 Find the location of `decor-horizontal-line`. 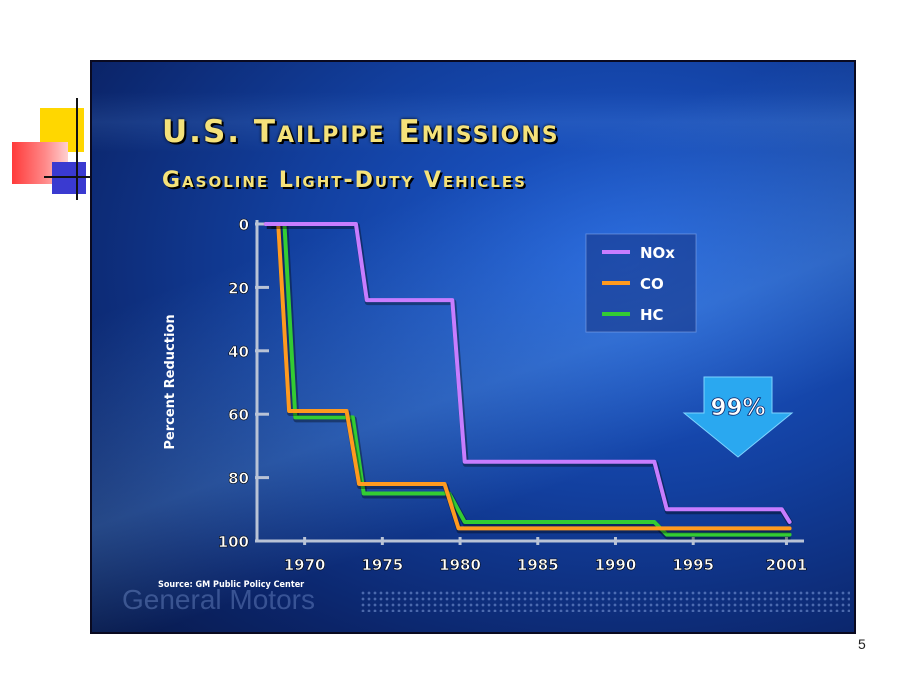

decor-horizontal-line is located at coordinates (67, 177).